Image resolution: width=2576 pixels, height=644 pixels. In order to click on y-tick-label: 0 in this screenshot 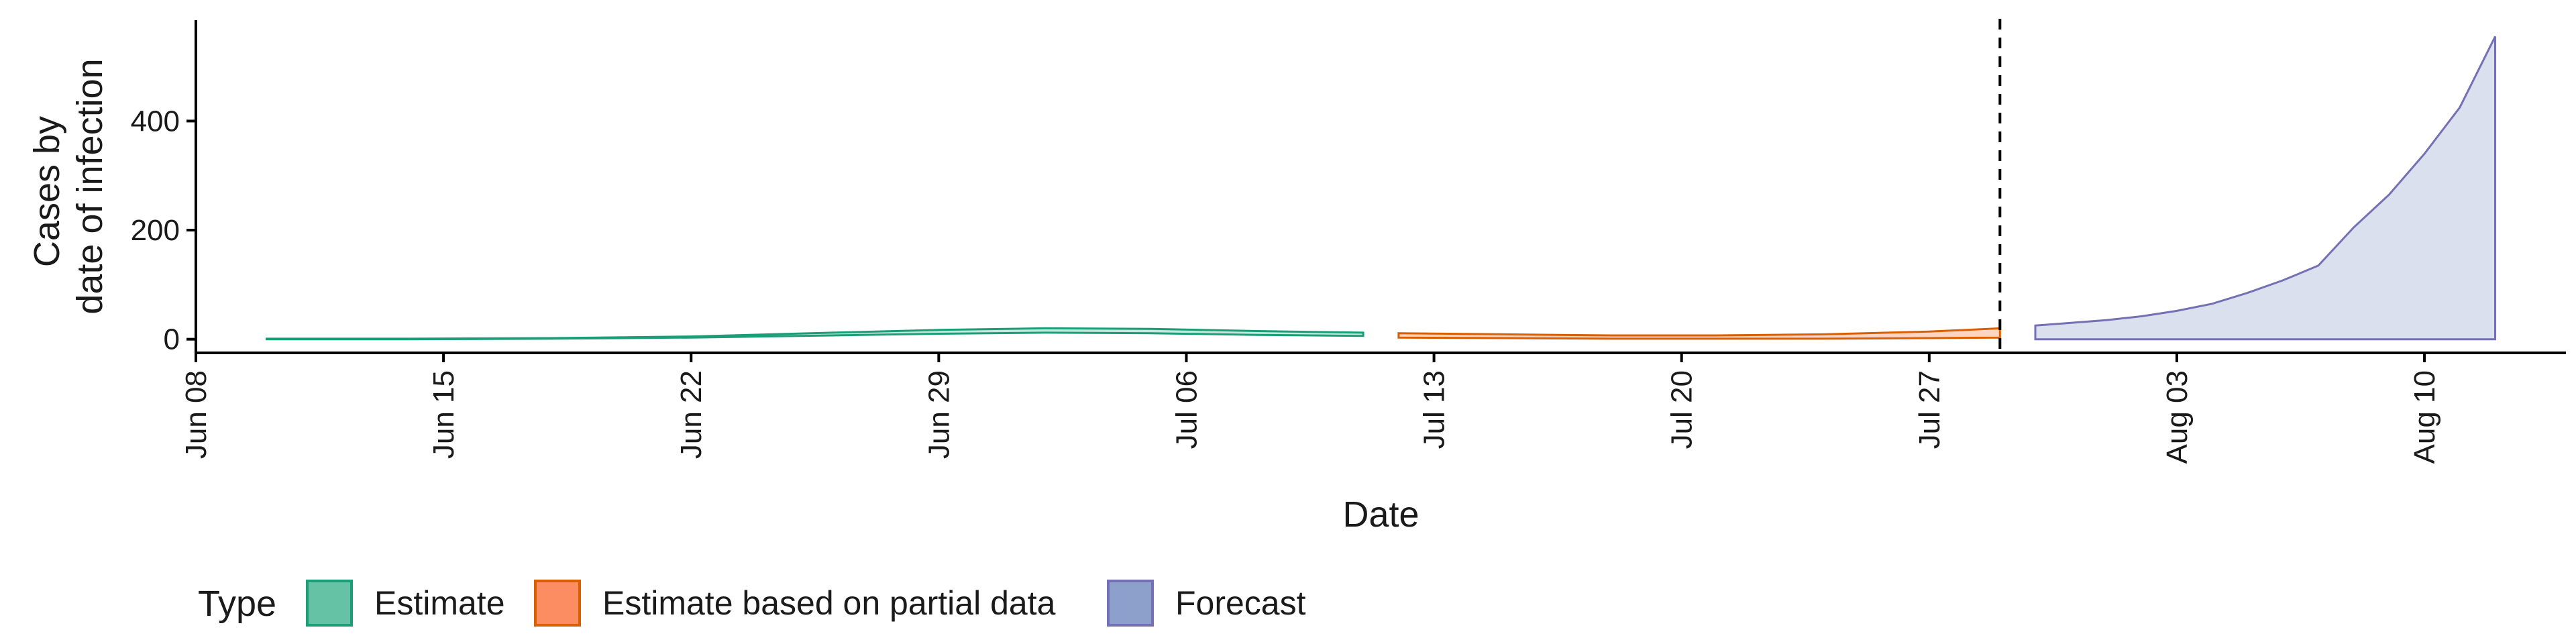, I will do `click(172, 339)`.